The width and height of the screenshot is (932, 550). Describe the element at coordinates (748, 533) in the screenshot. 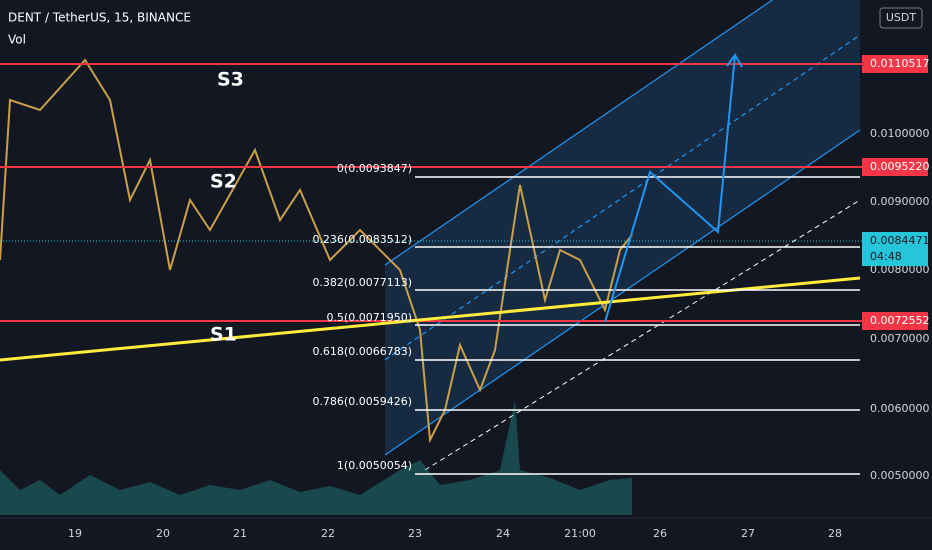

I see `time-label: 27` at that location.